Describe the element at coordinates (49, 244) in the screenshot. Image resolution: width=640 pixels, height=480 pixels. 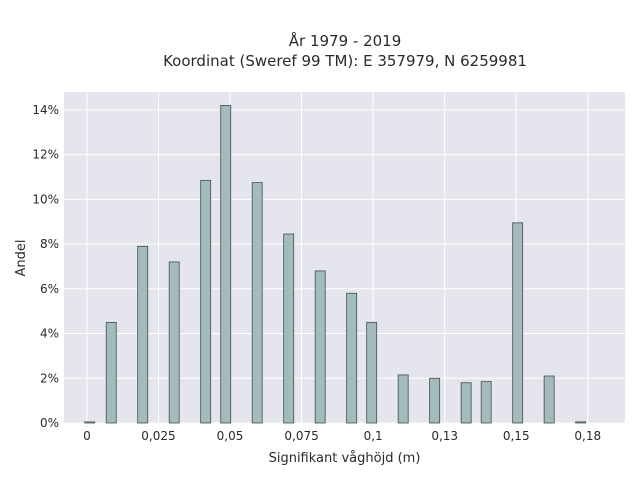
I see `y-tick-label: 8%` at that location.